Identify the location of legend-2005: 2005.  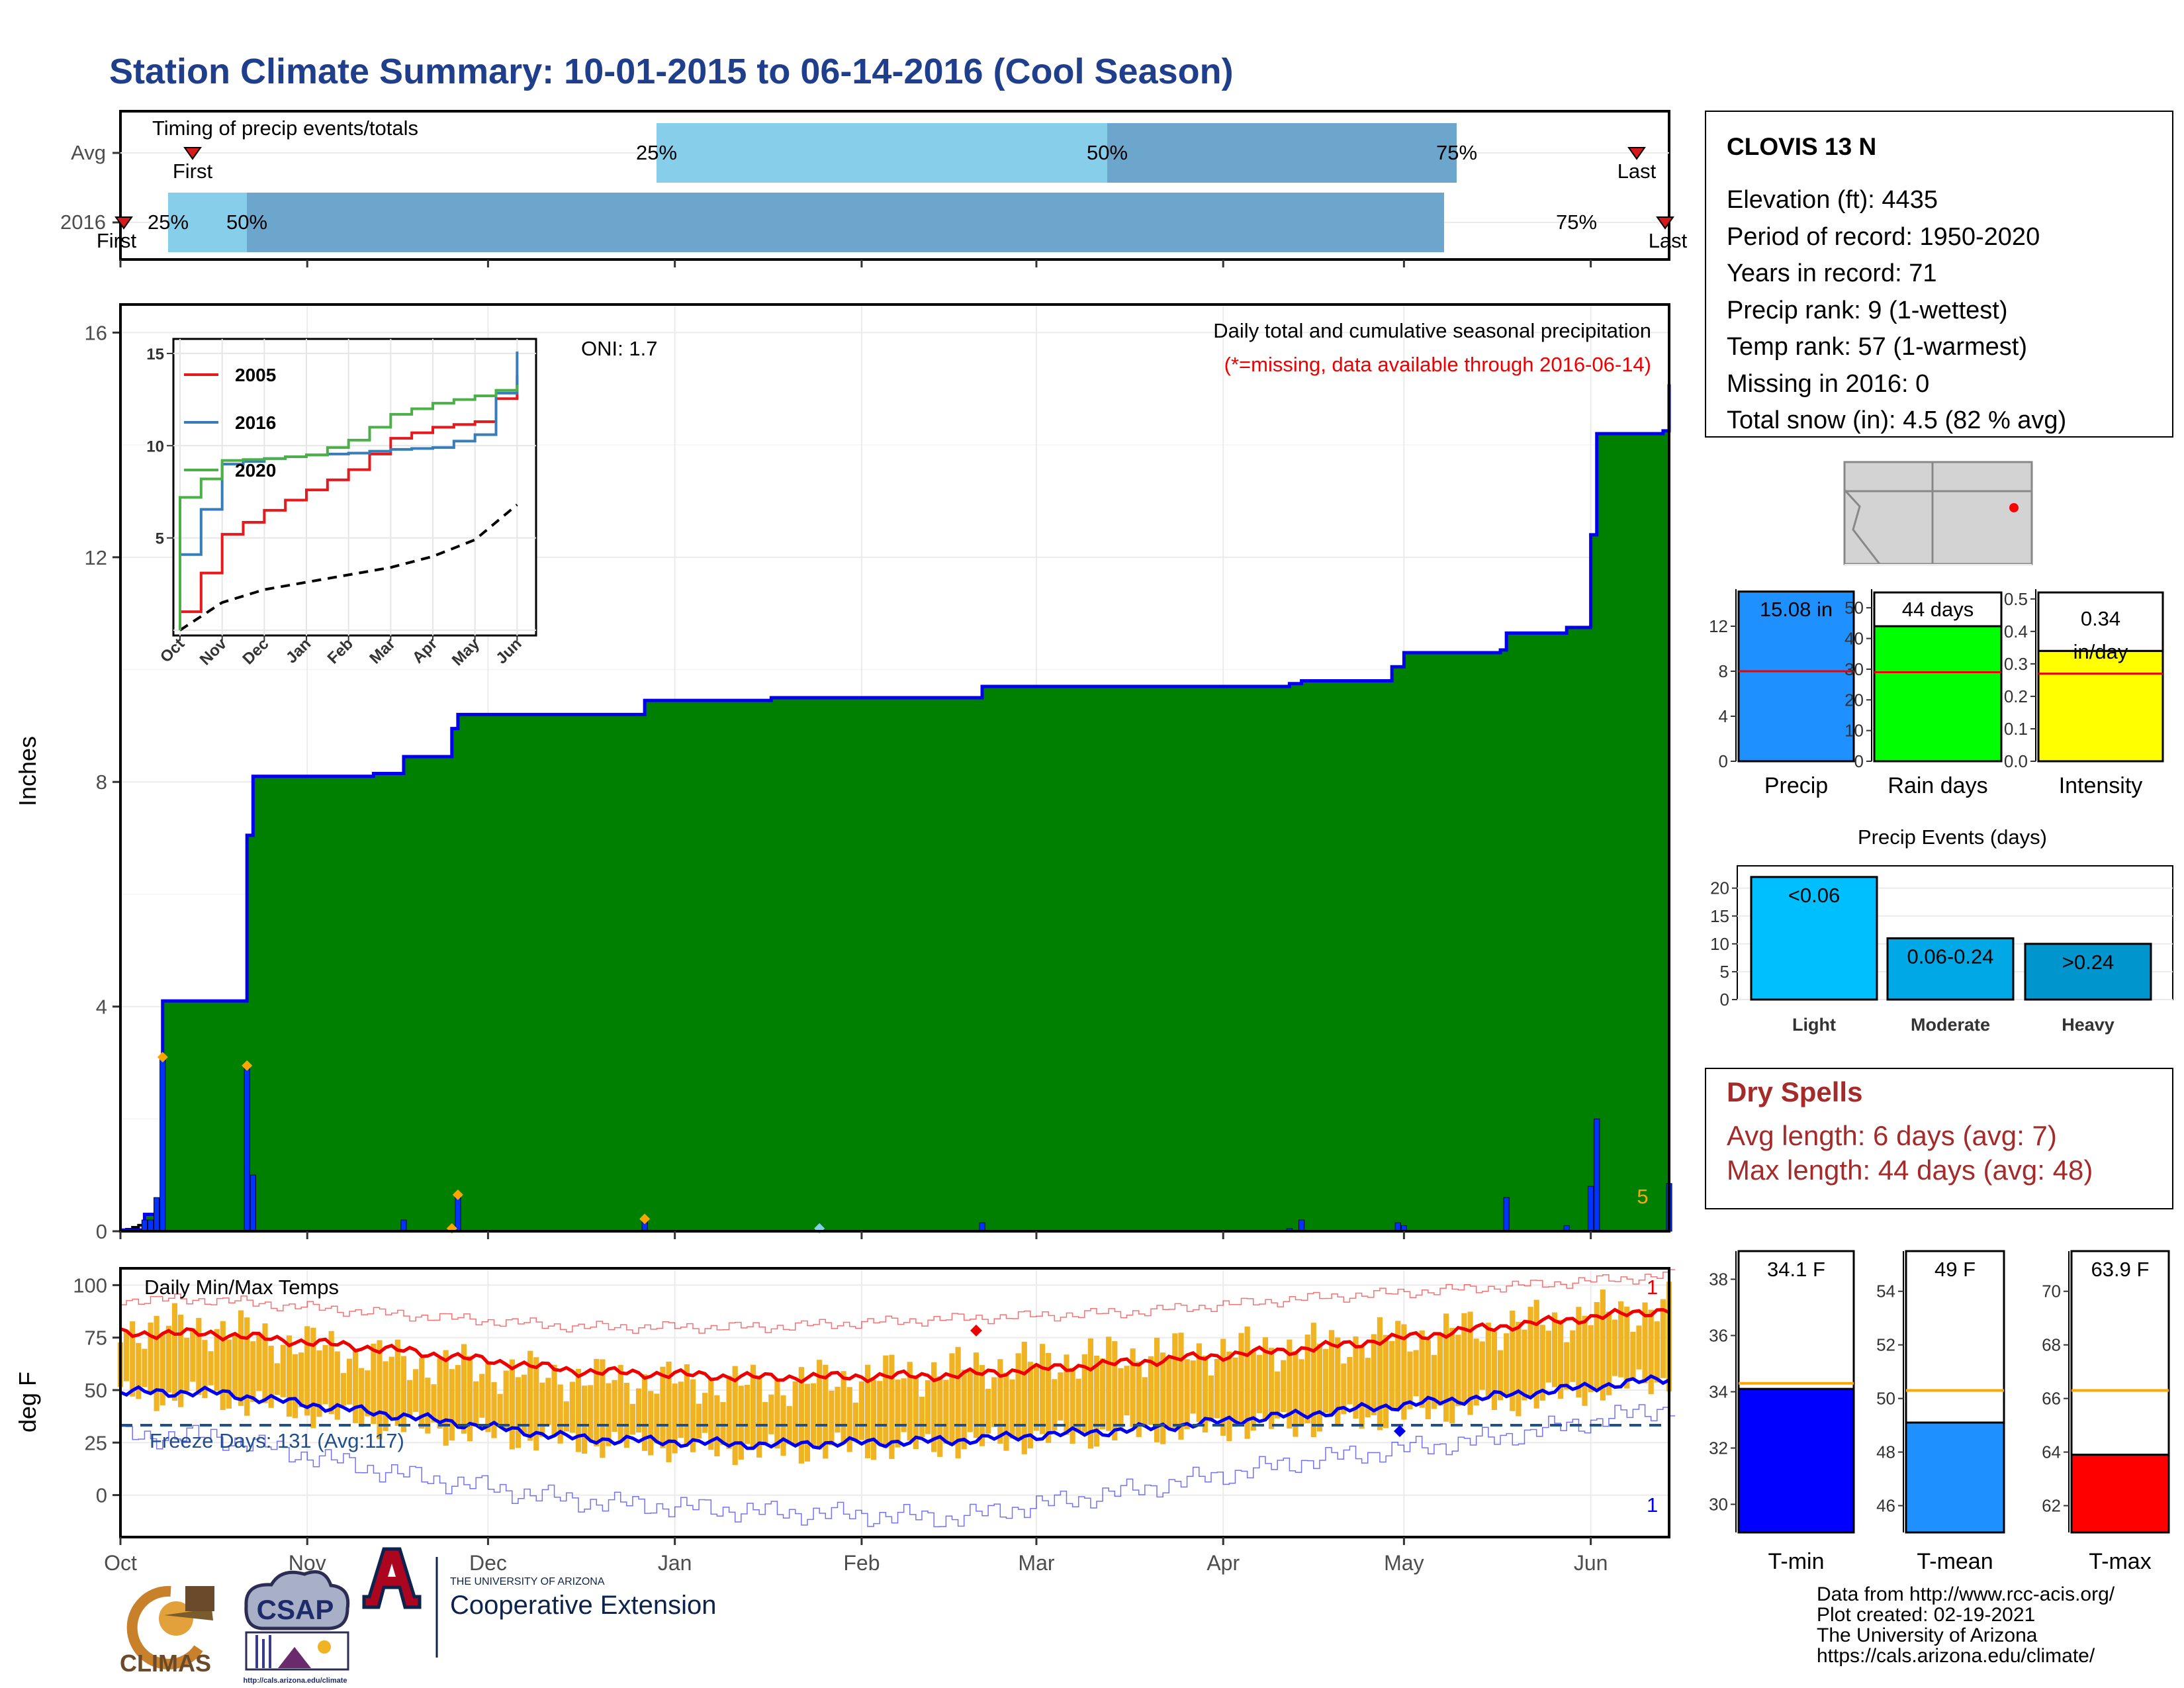
(256, 375).